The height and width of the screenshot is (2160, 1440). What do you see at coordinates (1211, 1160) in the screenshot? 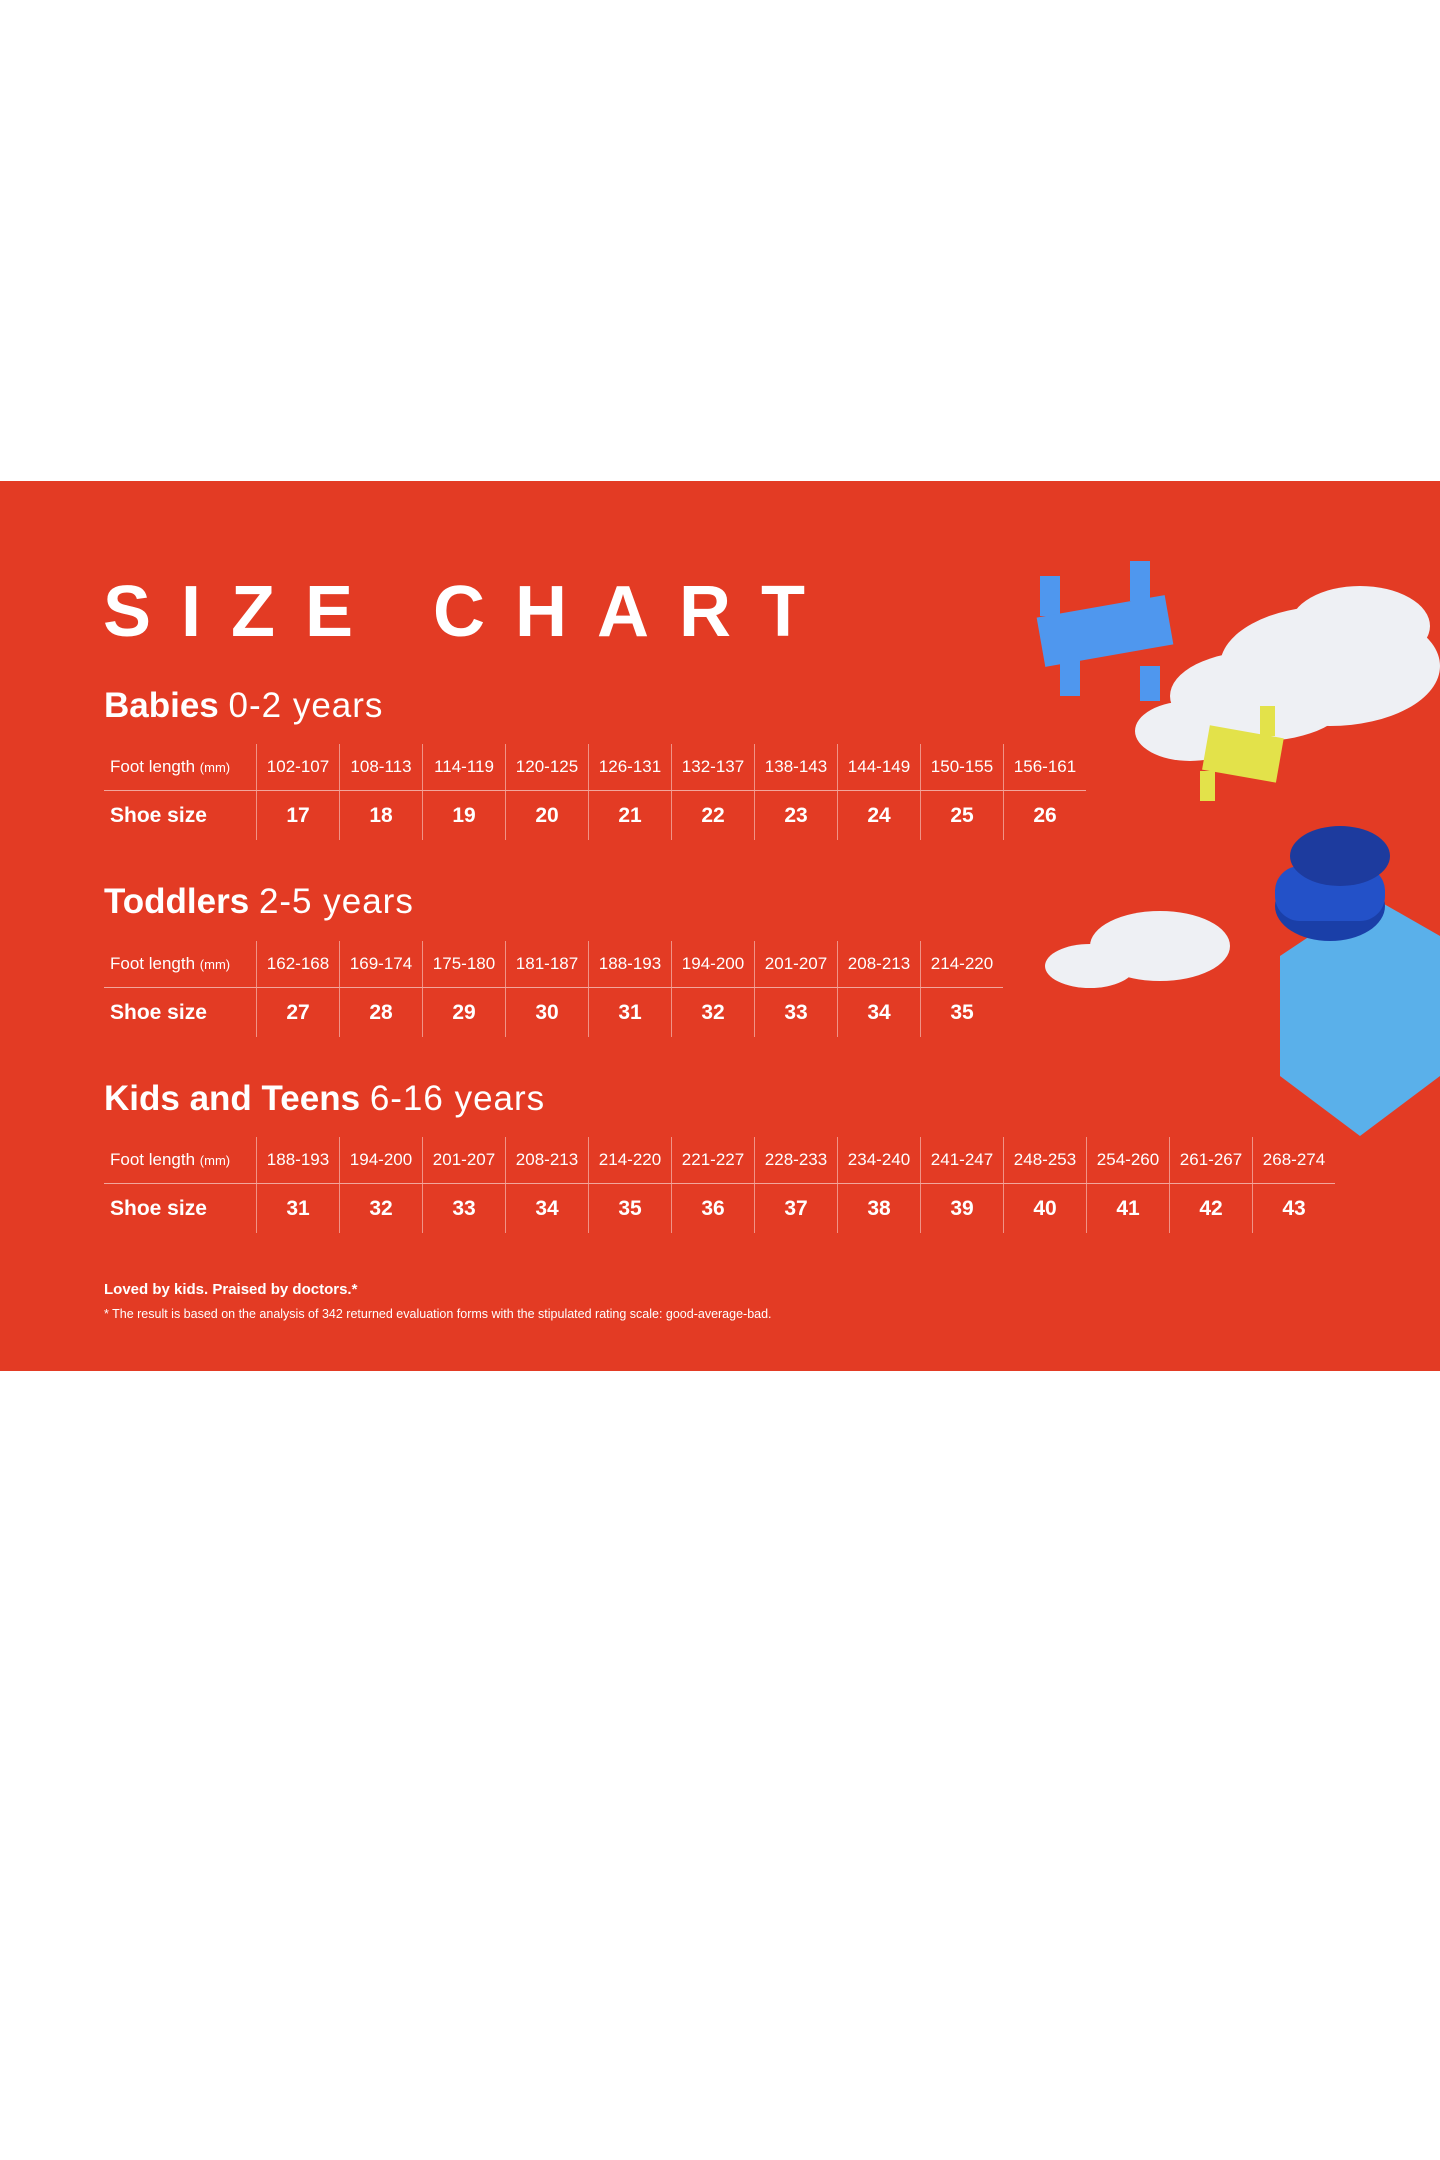
I see `foot-length-cell: 261-267` at bounding box center [1211, 1160].